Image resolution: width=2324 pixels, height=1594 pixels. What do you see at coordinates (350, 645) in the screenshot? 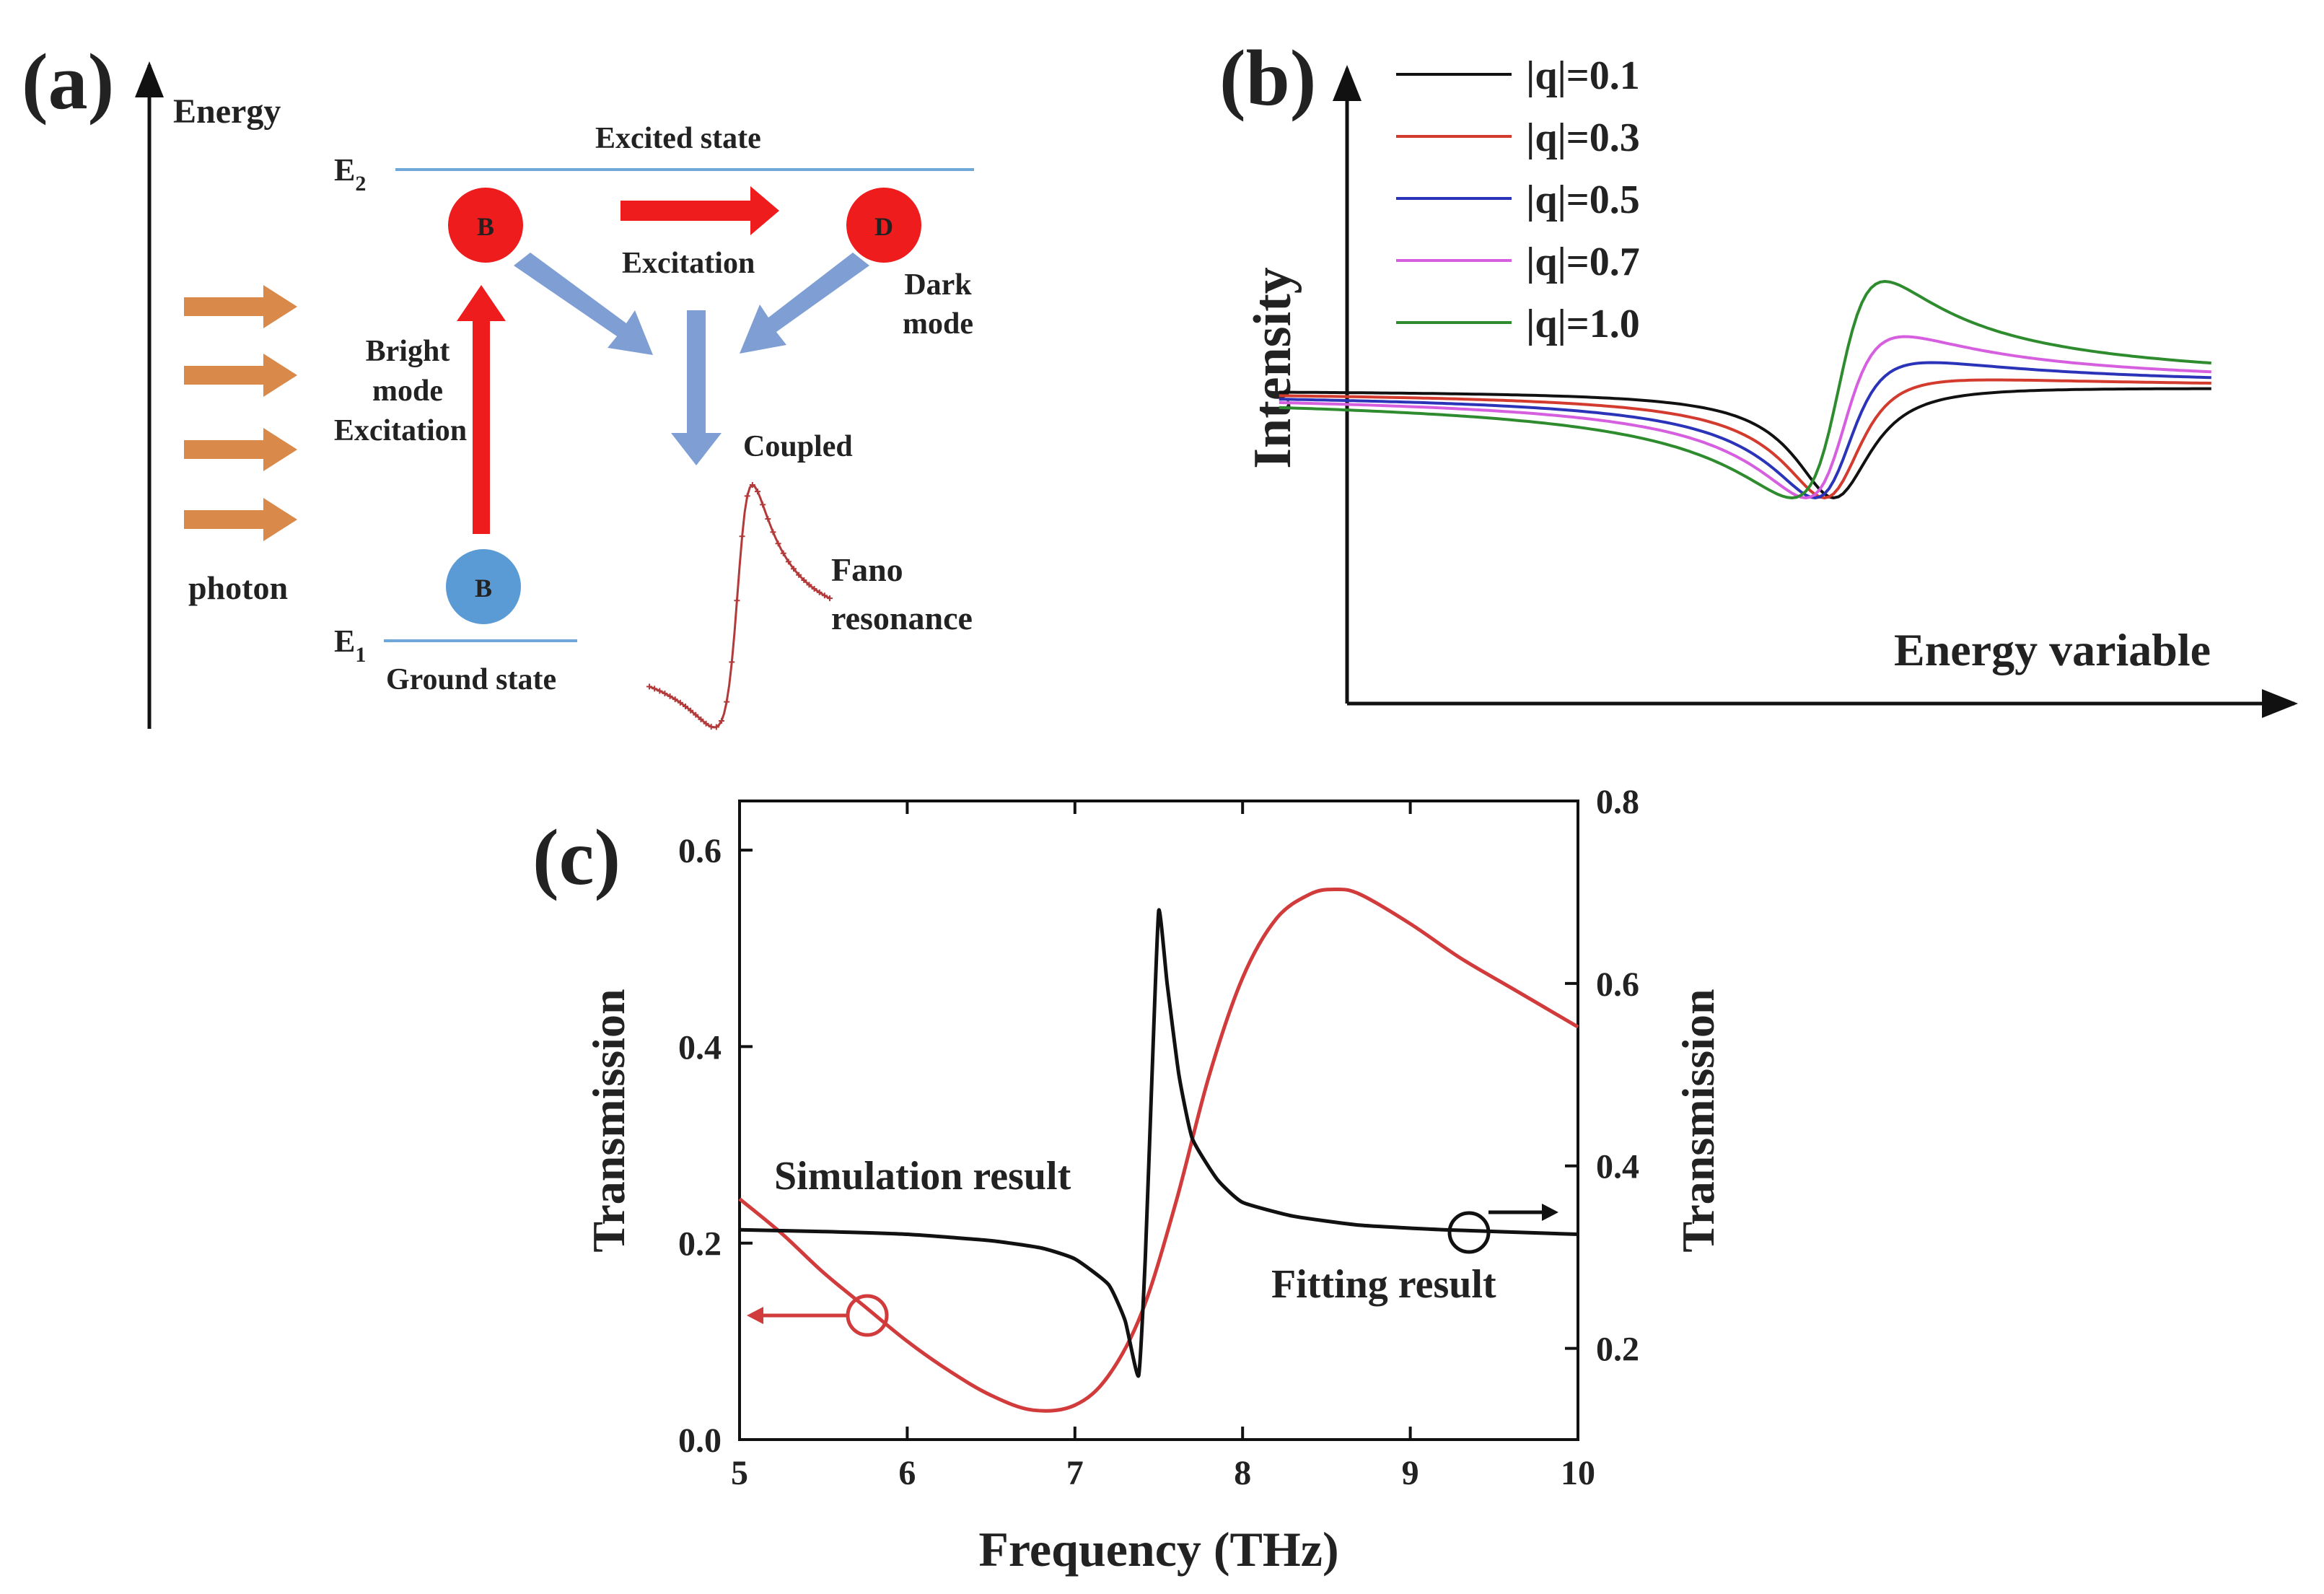
I see `e1-label: E1` at bounding box center [350, 645].